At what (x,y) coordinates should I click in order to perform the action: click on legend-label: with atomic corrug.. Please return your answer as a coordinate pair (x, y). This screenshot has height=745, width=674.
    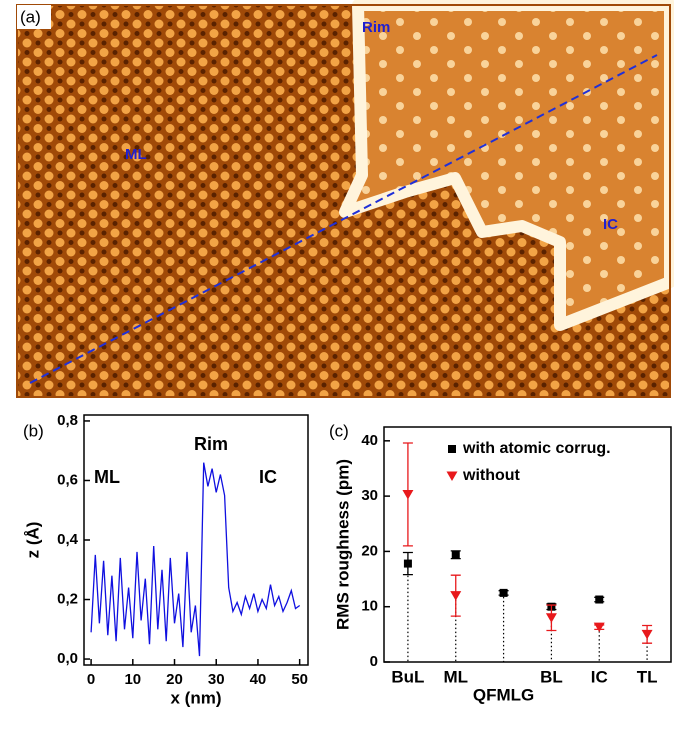
    Looking at the image, I should click on (536, 448).